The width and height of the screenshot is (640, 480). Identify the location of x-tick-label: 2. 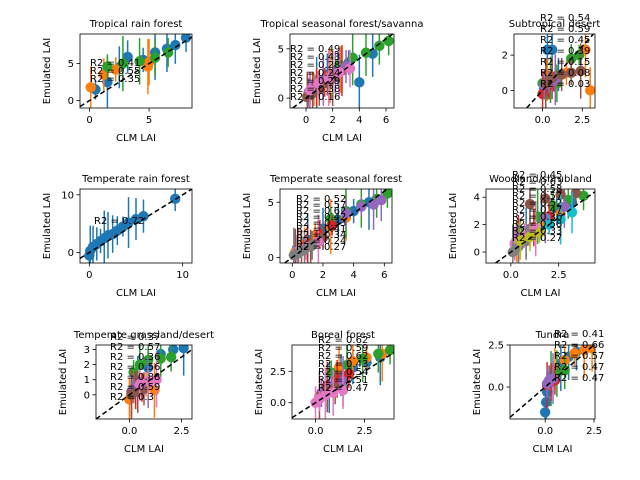
(323, 275).